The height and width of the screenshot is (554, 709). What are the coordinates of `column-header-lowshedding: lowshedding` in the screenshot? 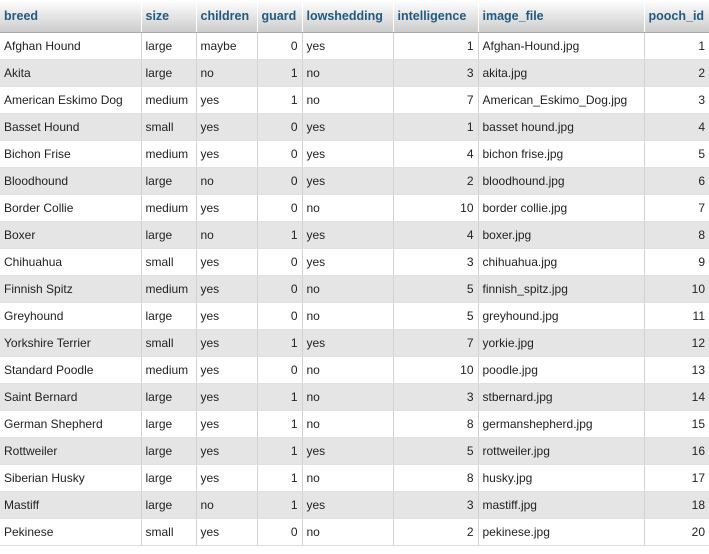 It's located at (348, 16).